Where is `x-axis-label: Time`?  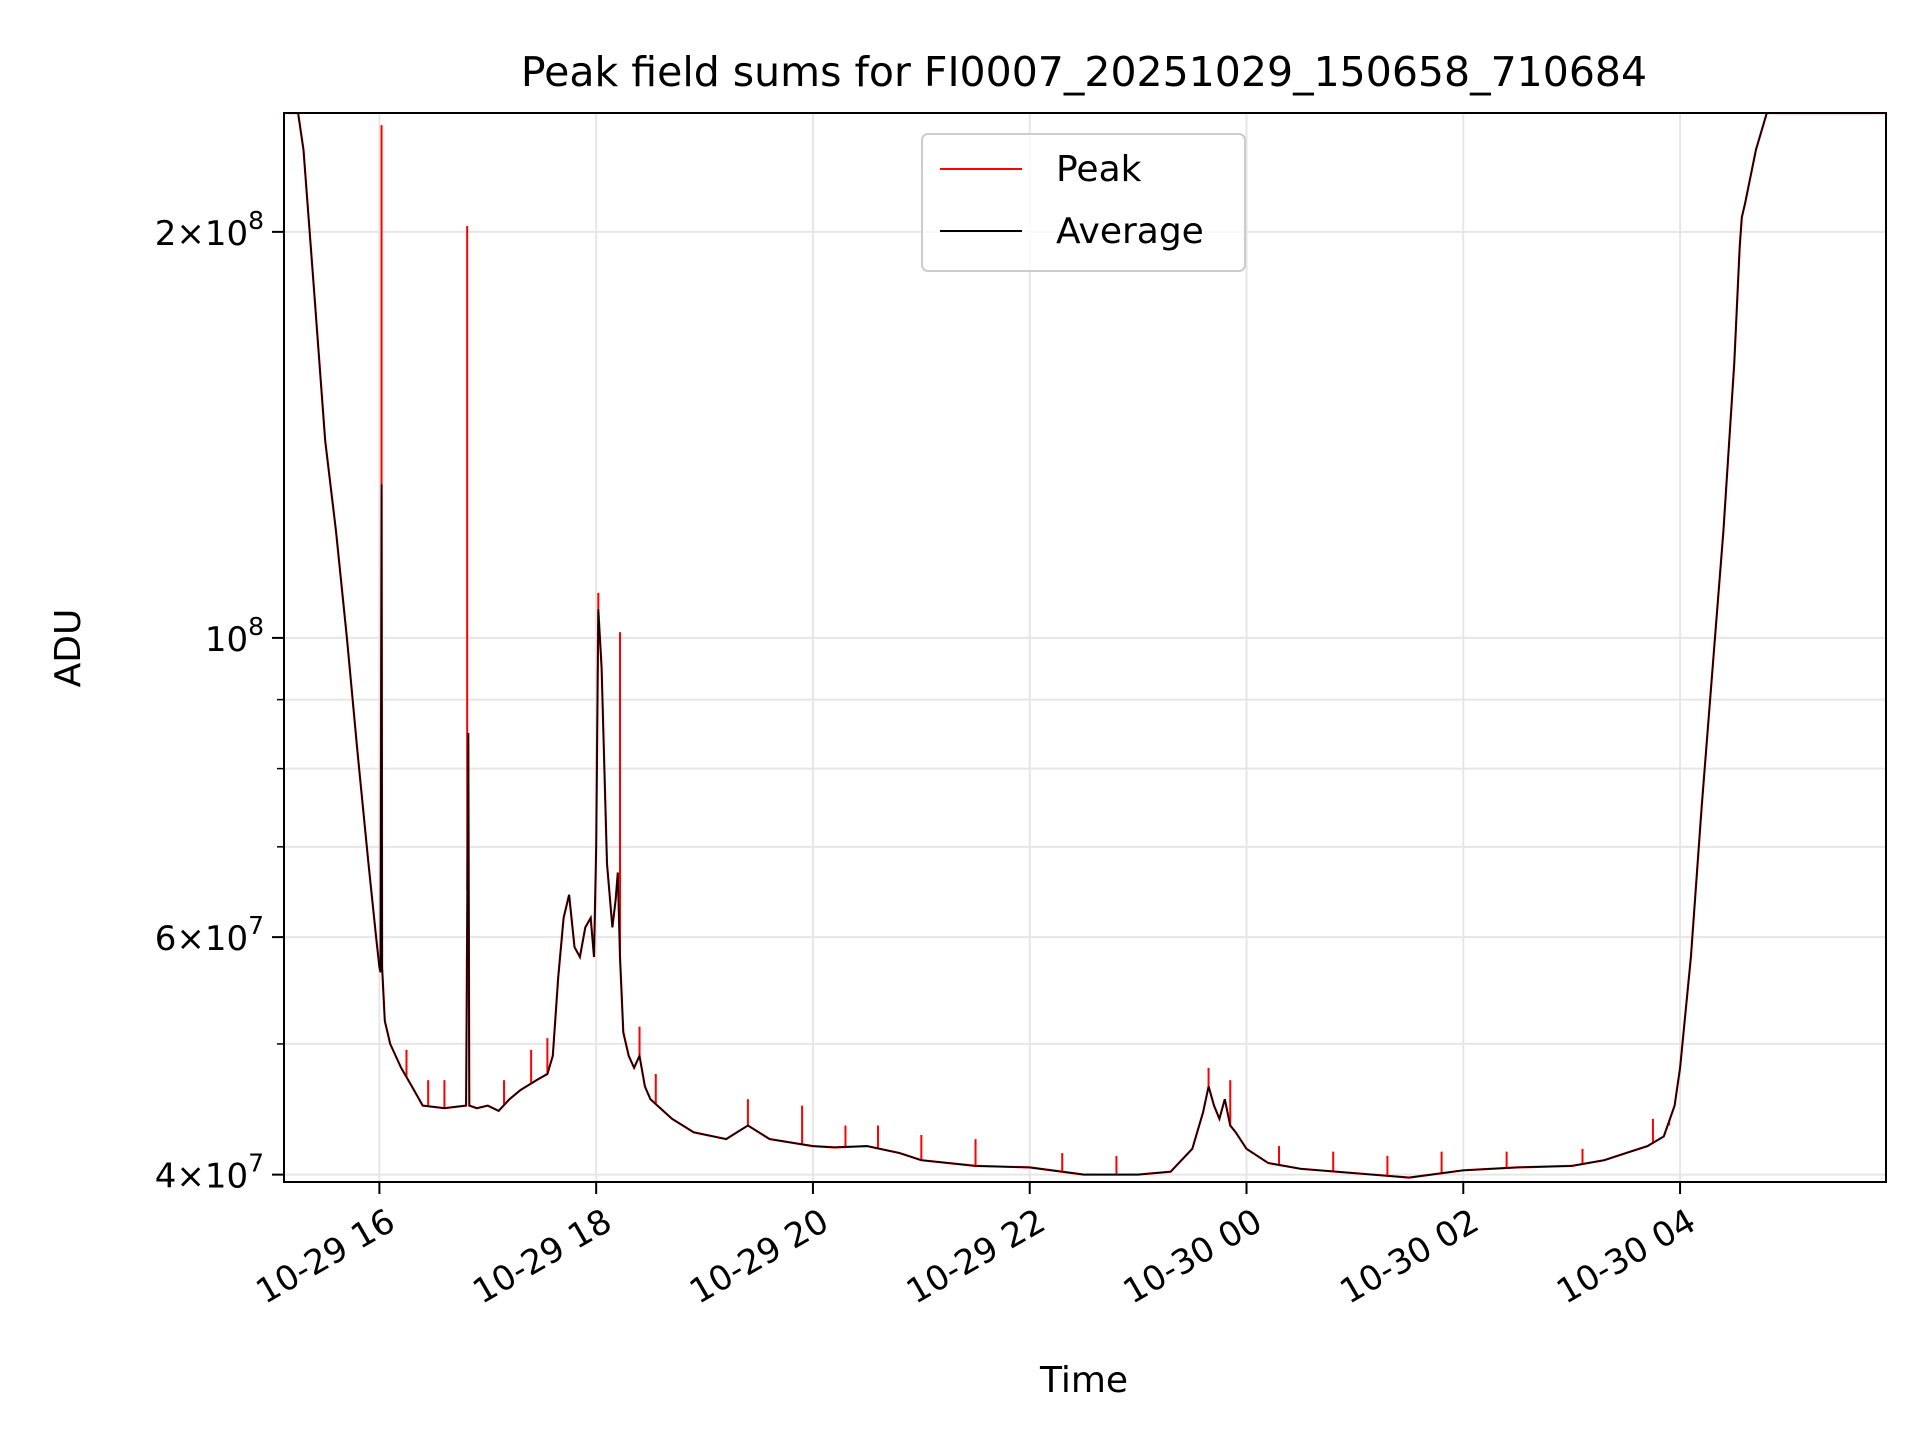 x-axis-label: Time is located at coordinates (1083, 1380).